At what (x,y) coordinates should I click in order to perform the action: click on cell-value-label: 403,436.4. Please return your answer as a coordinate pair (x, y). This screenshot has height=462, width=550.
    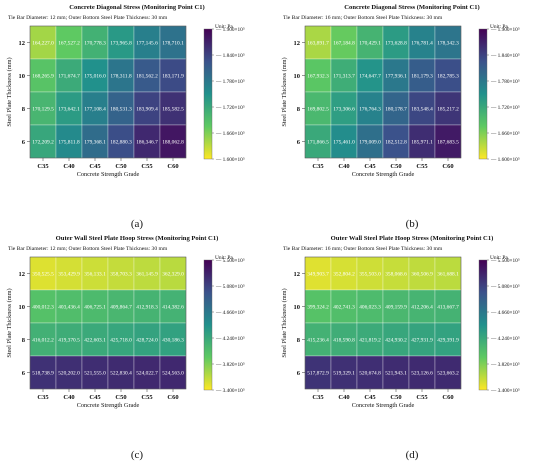
    Looking at the image, I should click on (69, 308).